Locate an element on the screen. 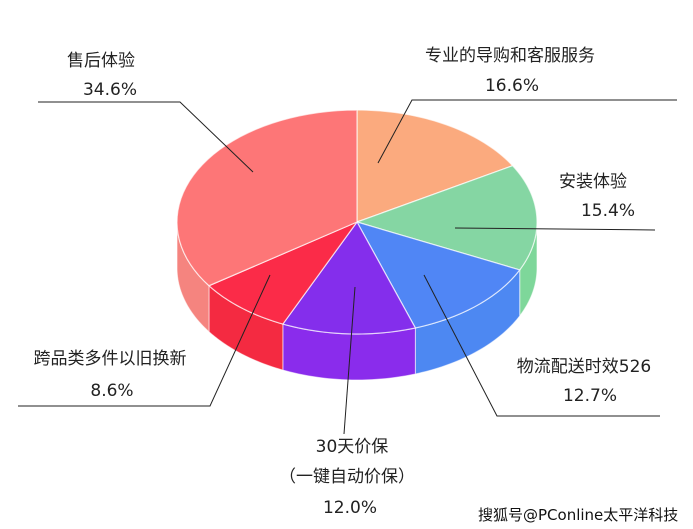 The image size is (693, 529). slice-label-4: 跨品类多件以旧换新 is located at coordinates (110, 359).